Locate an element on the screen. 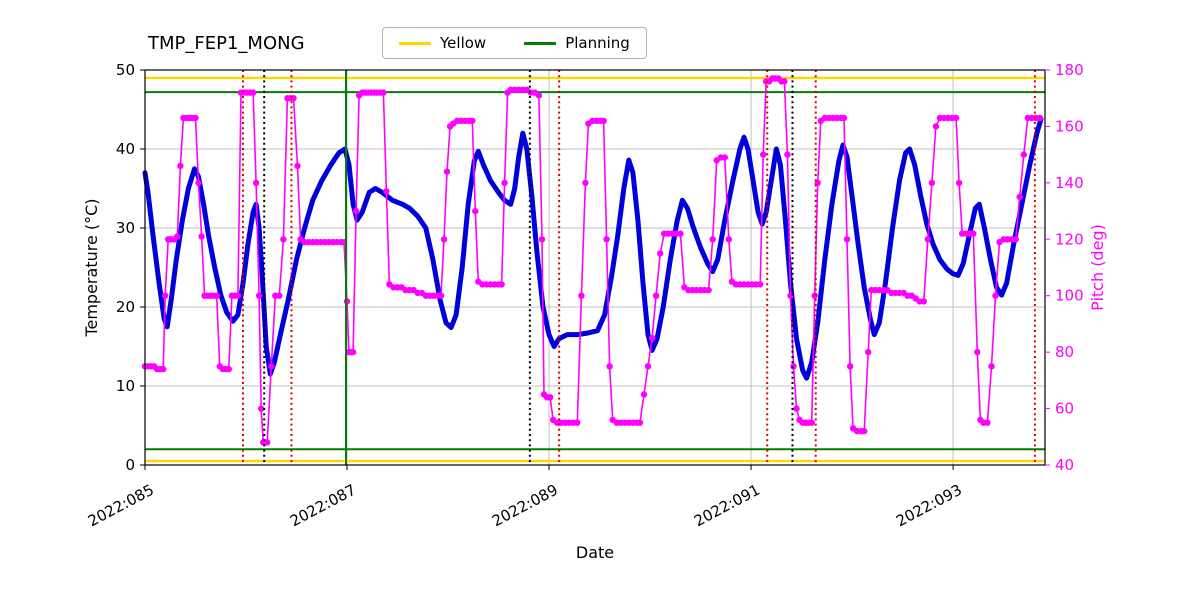 The image size is (1200, 600). yellow-line-swatch is located at coordinates (415, 43).